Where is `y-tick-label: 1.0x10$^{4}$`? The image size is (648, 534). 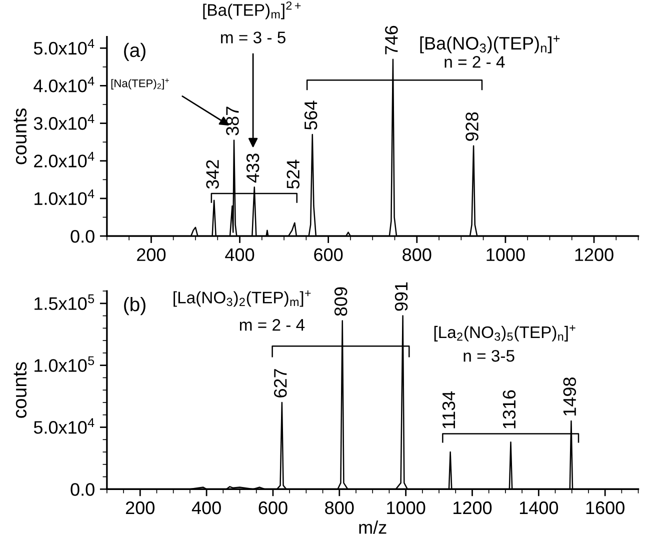
y-tick-label: 1.0x10$^{4}$ is located at coordinates (64, 197).